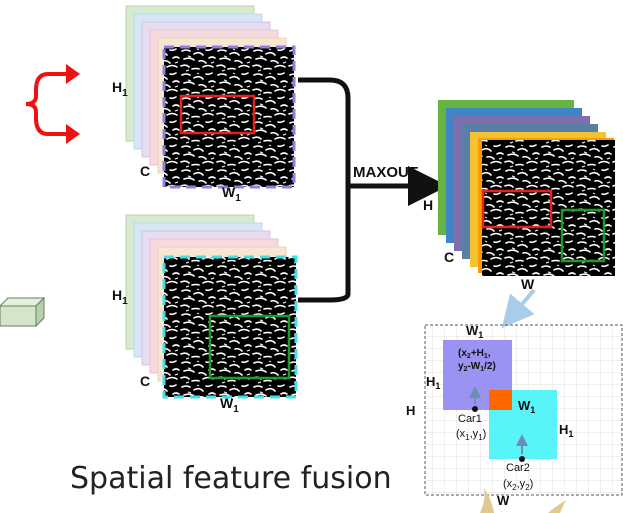  What do you see at coordinates (474, 354) in the screenshot?
I see `box1-coord-line1: (x2+H1,` at bounding box center [474, 354].